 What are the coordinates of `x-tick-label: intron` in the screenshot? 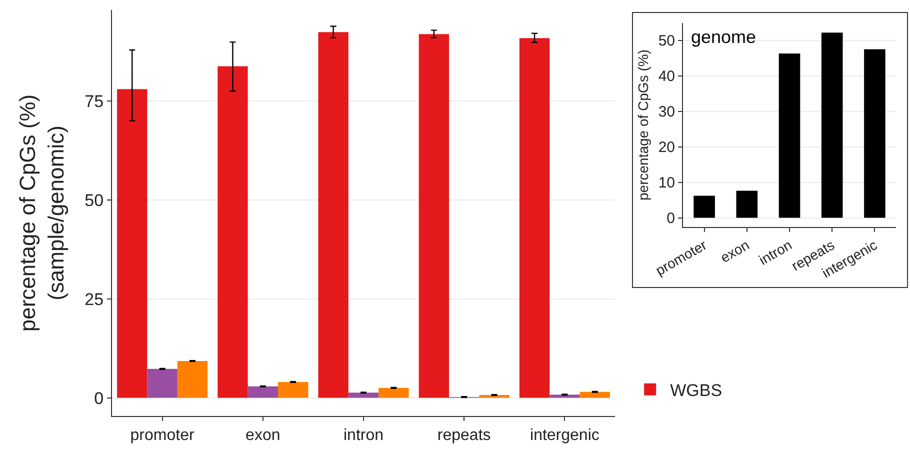 It's located at (363, 435).